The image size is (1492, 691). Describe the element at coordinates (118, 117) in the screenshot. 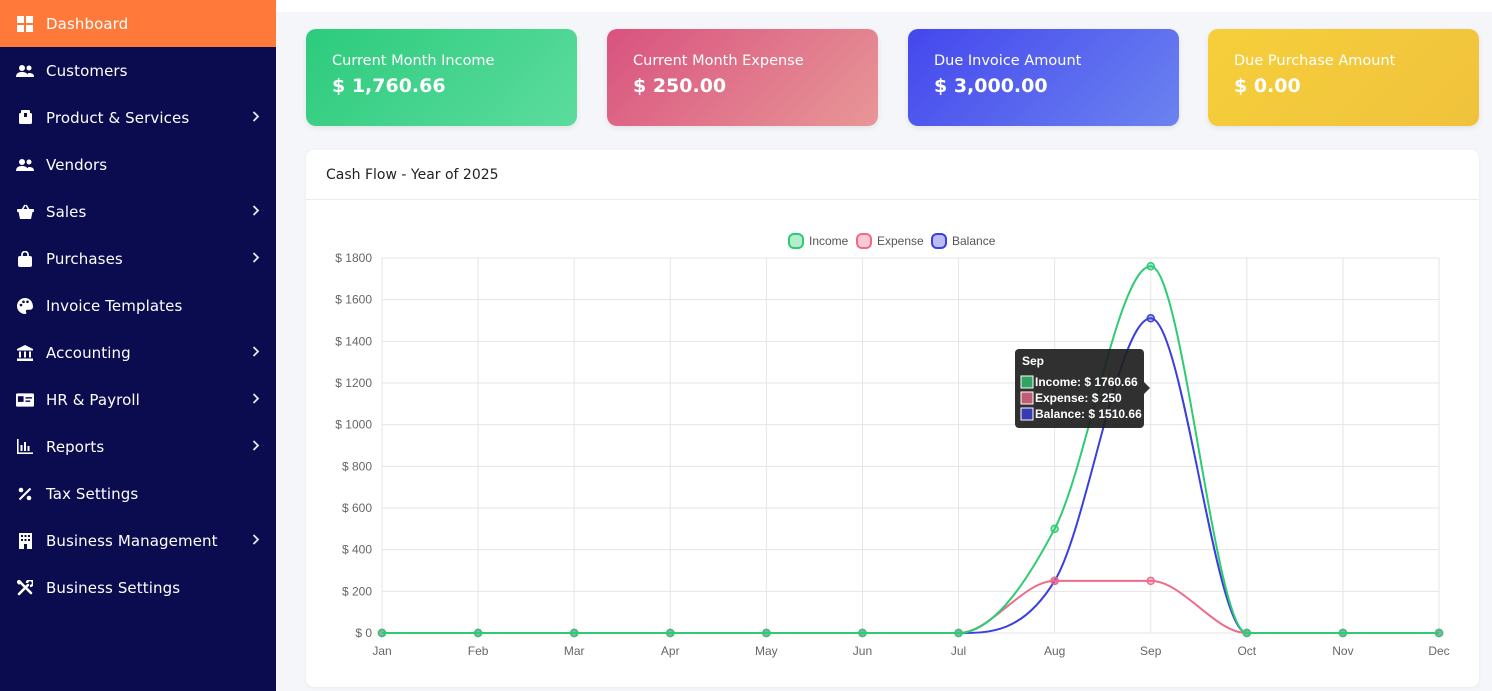

I see `sidebar-item-label: Product & Services` at that location.